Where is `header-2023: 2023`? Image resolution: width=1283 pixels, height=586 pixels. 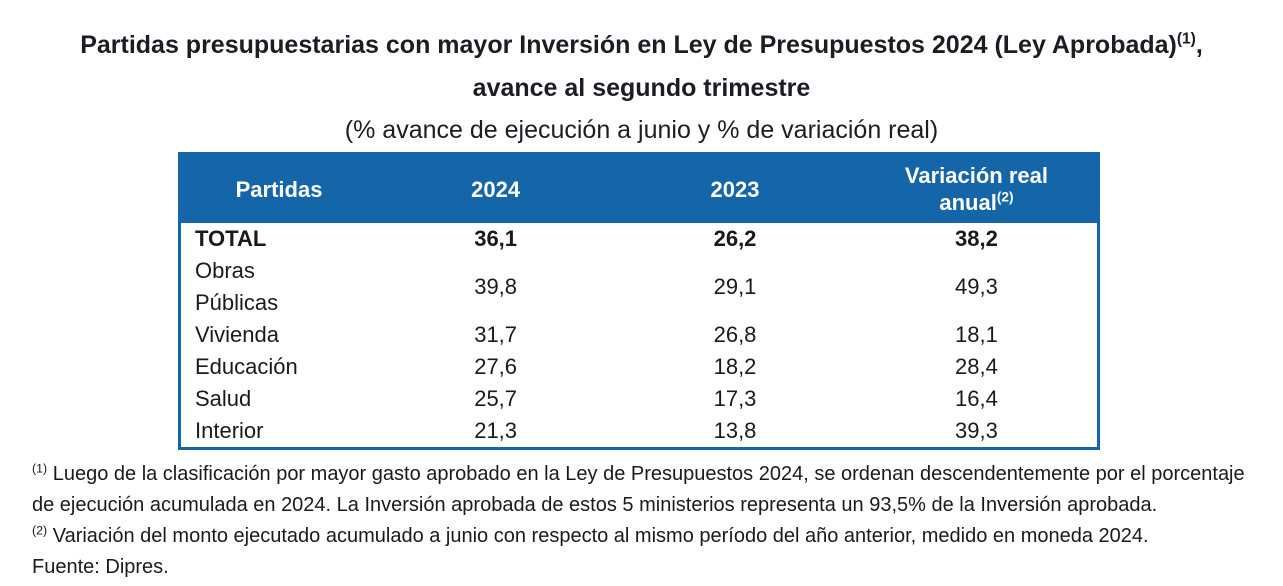
header-2023: 2023 is located at coordinates (735, 188).